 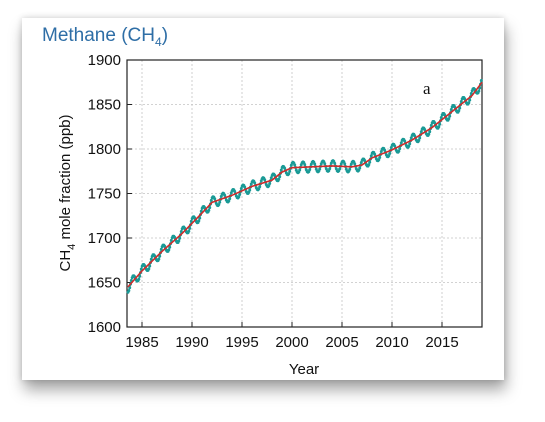 What do you see at coordinates (104, 105) in the screenshot?
I see `y-tick-label: 1850` at bounding box center [104, 105].